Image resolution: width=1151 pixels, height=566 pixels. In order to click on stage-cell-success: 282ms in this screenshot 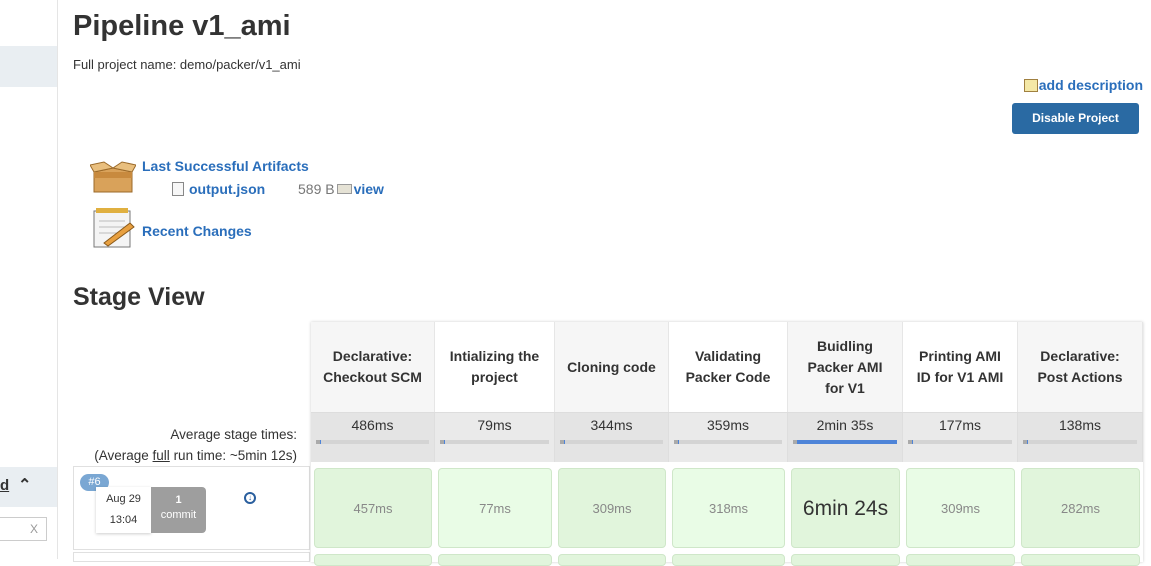, I will do `click(1080, 508)`.